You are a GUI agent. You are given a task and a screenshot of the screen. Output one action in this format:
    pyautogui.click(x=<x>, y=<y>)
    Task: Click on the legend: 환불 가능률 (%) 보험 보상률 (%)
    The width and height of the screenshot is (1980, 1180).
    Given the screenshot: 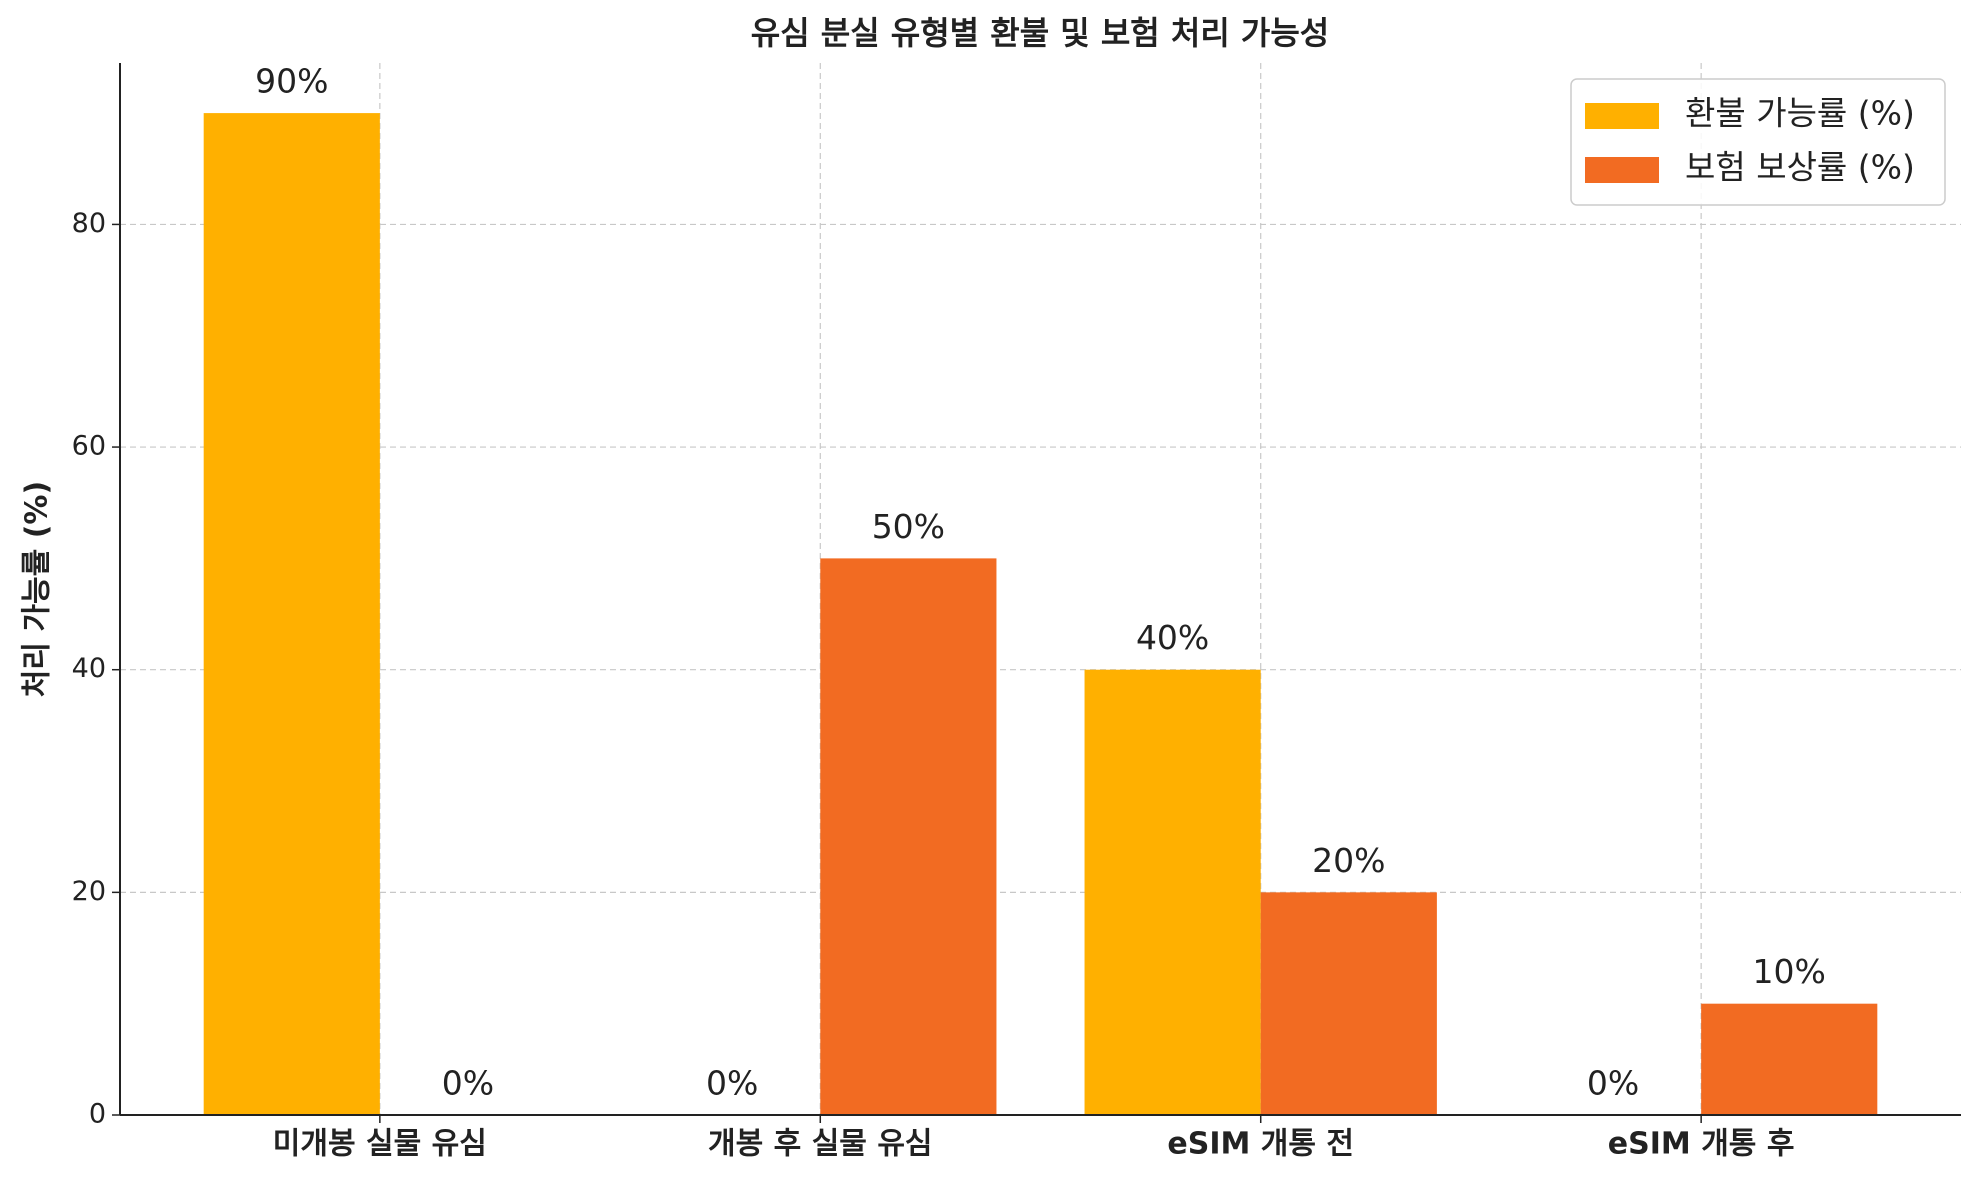 What is the action you would take?
    pyautogui.click(x=1758, y=142)
    